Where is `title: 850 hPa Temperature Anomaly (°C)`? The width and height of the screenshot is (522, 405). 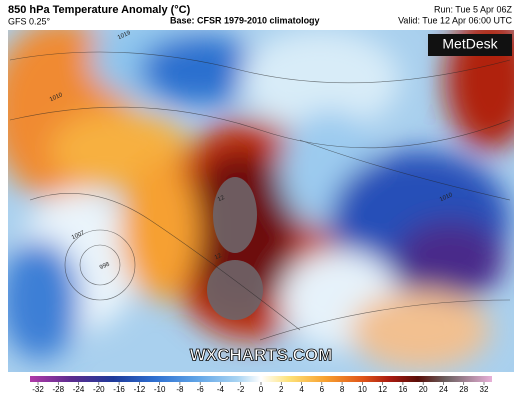 title: 850 hPa Temperature Anomaly (°C) is located at coordinates (99, 10).